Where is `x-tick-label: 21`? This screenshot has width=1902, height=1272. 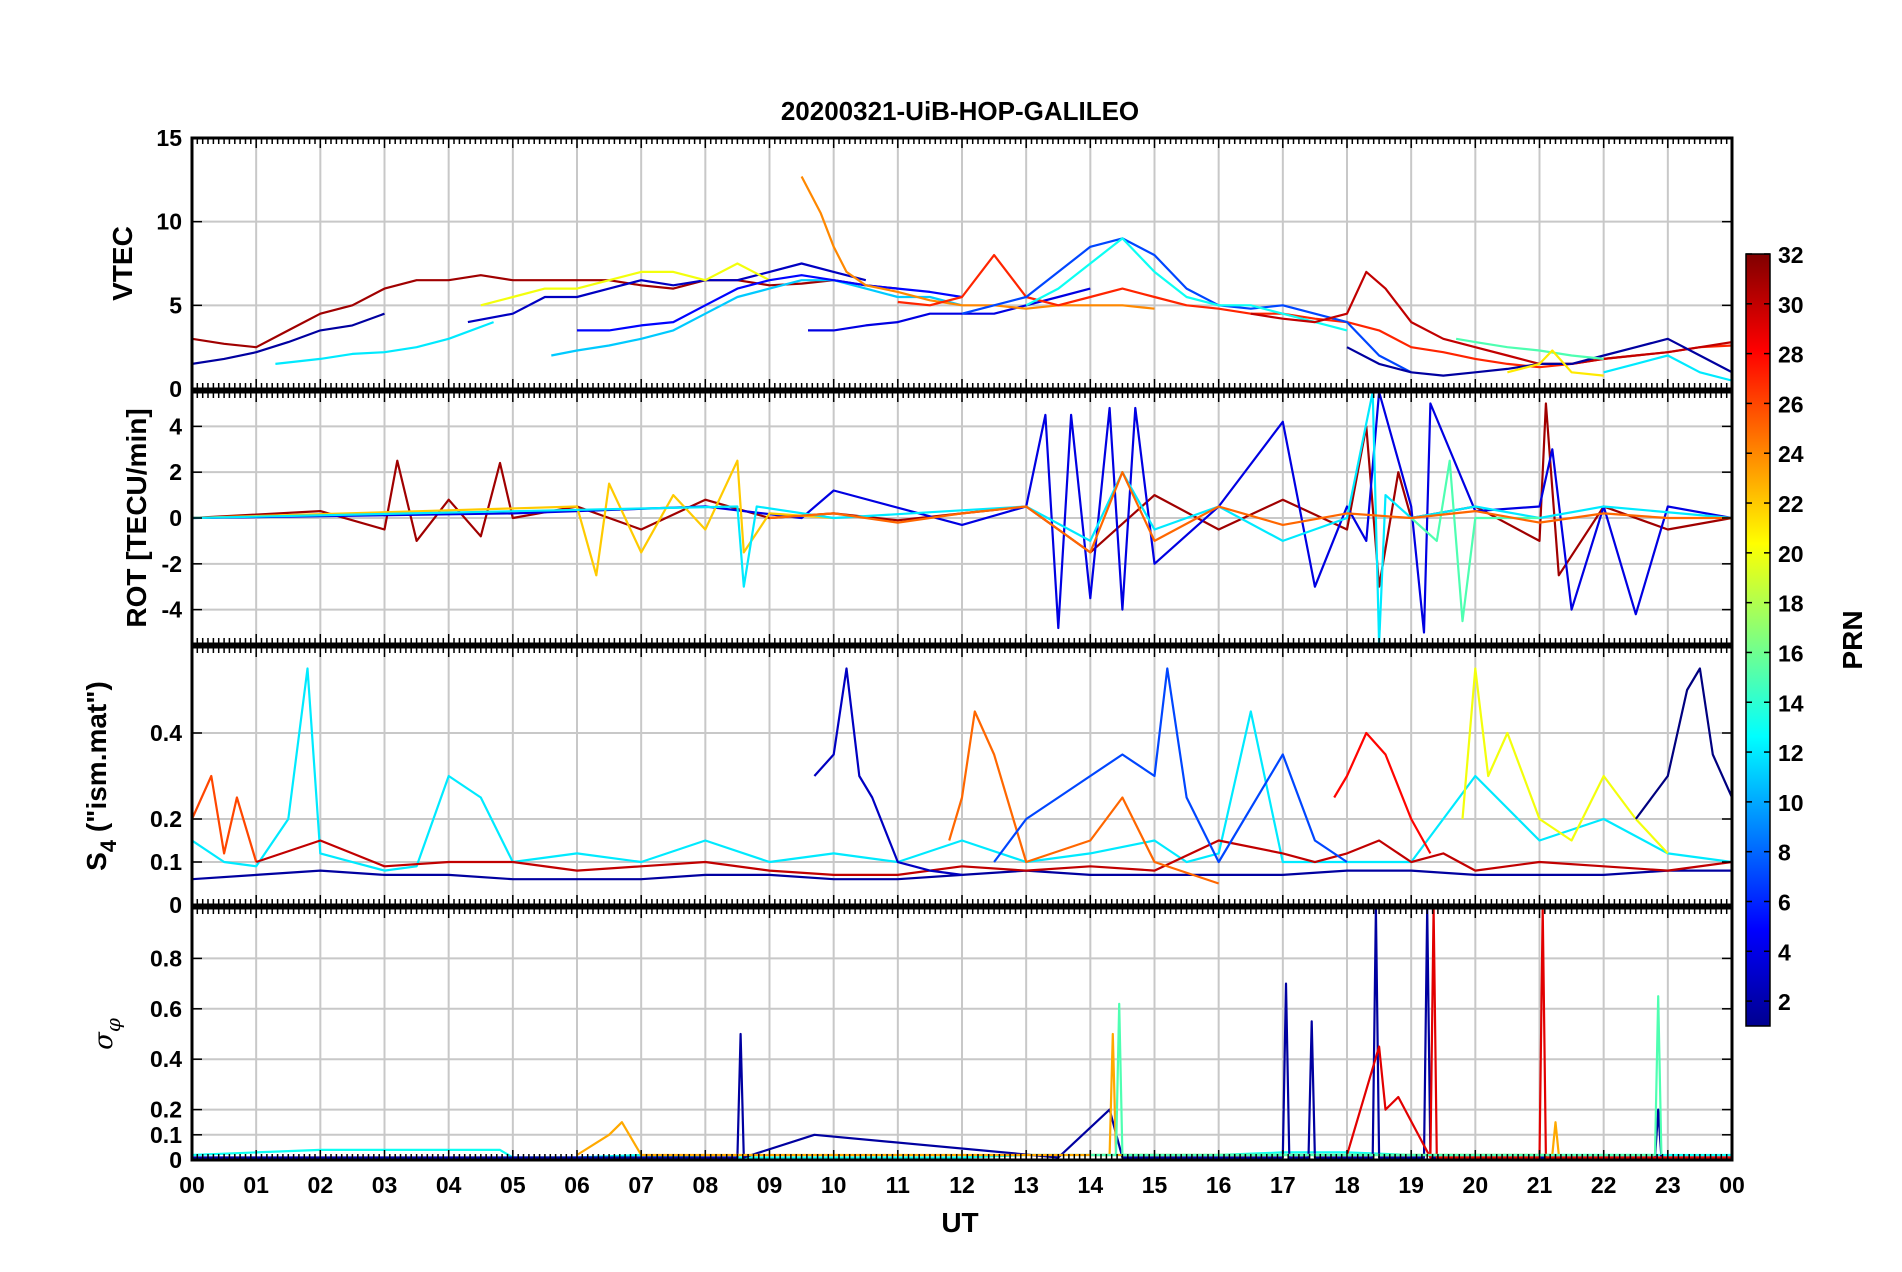 x-tick-label: 21 is located at coordinates (1540, 1185).